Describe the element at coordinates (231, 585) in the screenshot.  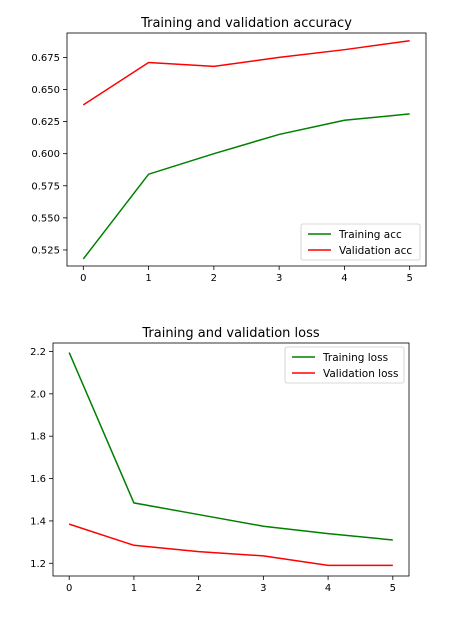
I see `loss-x-axis: 0 1 2 3 4 5` at that location.